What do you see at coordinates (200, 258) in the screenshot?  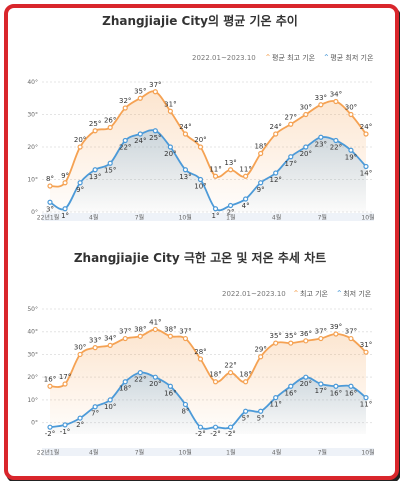 I see `chart-title: Zhangjiajie City 극한 고온 및 저온 추세 차트` at bounding box center [200, 258].